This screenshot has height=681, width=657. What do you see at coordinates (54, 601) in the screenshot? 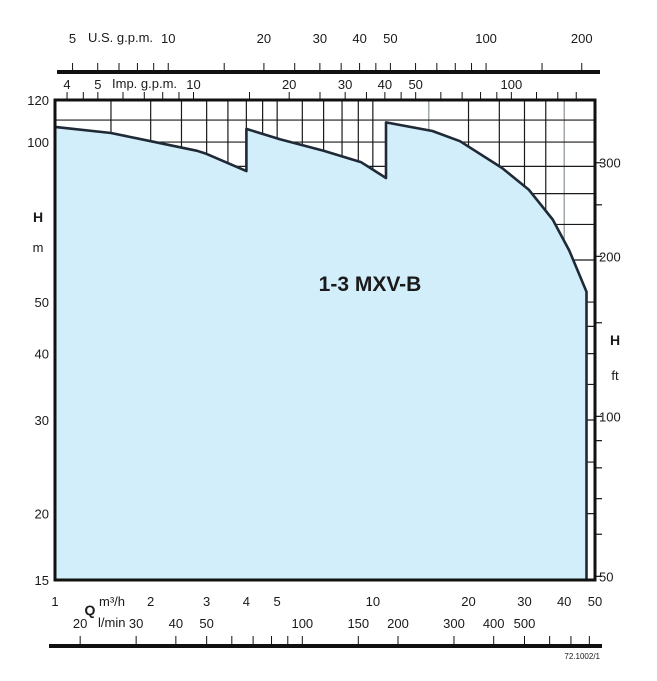
I see `x-tick-label: 1` at bounding box center [54, 601].